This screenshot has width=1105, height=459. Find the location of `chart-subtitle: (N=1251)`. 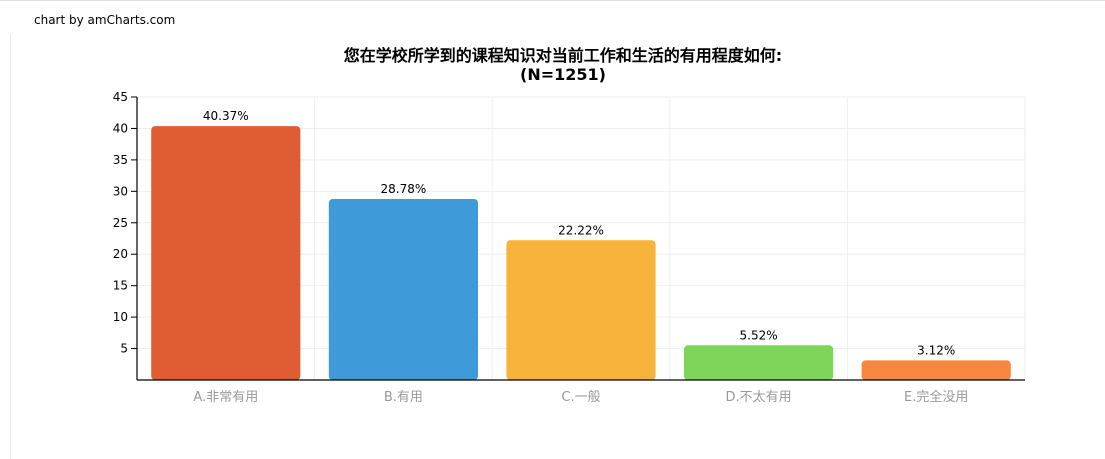

chart-subtitle: (N=1251) is located at coordinates (563, 74).